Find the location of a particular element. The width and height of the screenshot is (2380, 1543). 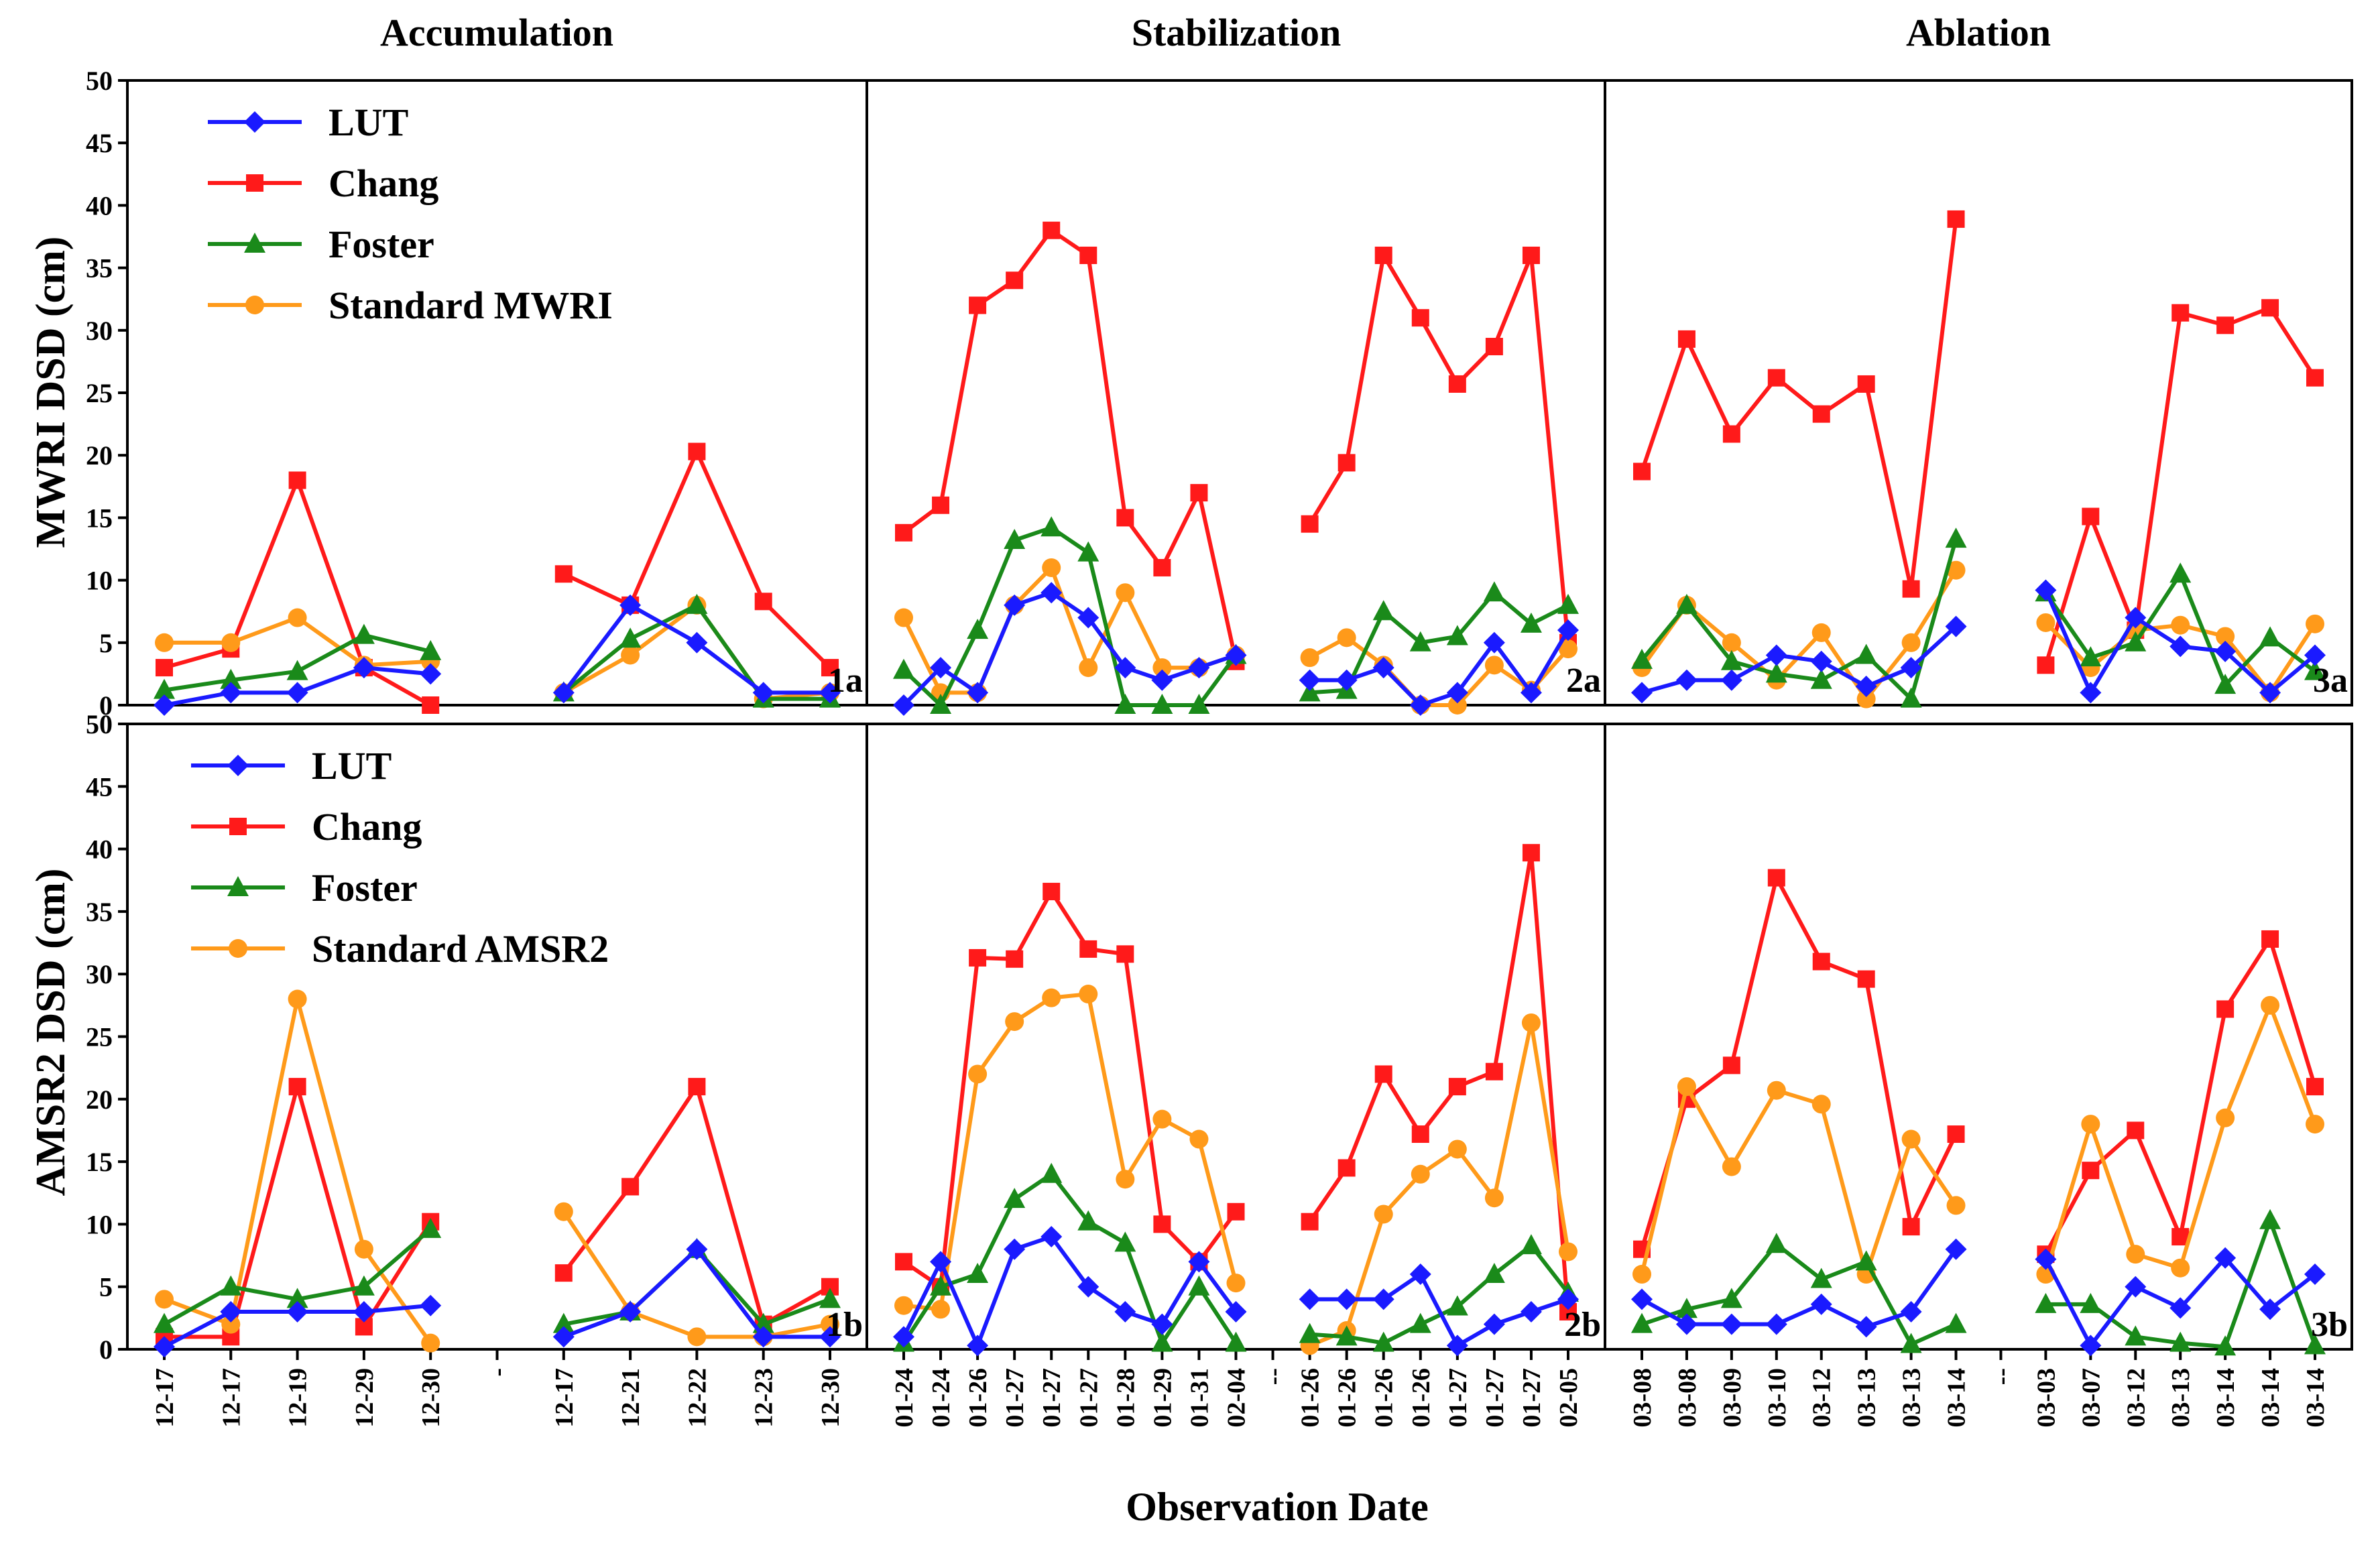

x-tick-label: 03-09 is located at coordinates (1732, 1398).